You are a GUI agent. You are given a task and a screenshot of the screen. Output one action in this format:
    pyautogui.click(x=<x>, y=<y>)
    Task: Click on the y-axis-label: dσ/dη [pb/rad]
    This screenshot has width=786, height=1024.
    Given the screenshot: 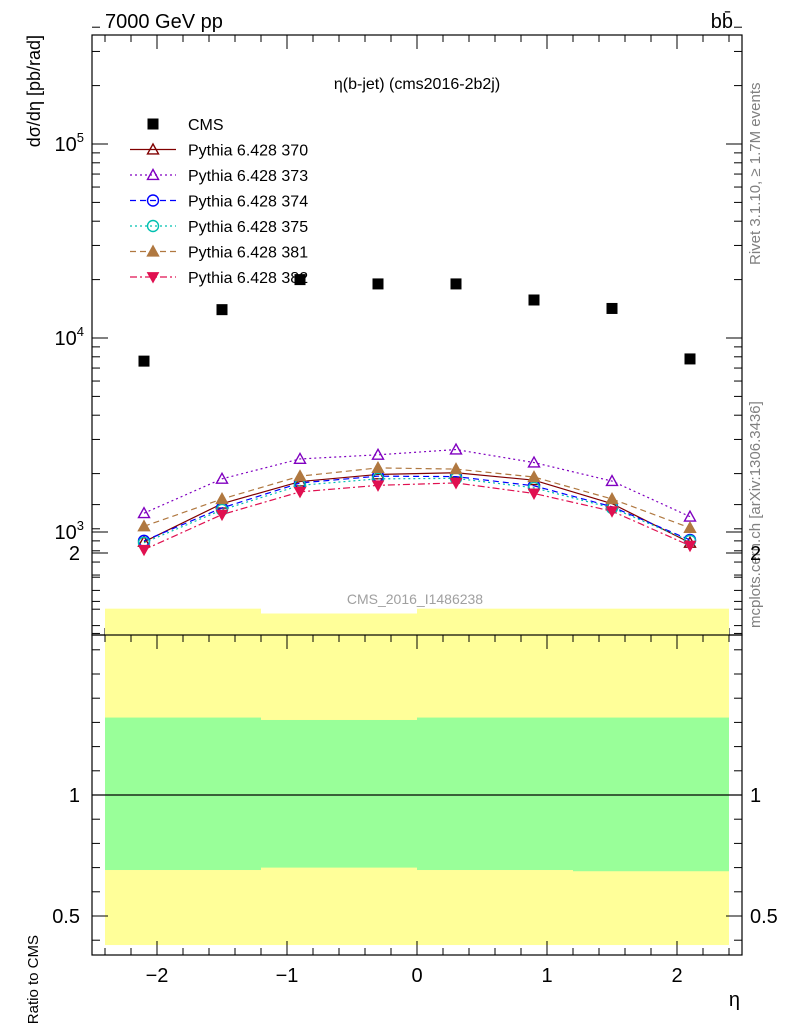 What is the action you would take?
    pyautogui.click(x=34, y=91)
    